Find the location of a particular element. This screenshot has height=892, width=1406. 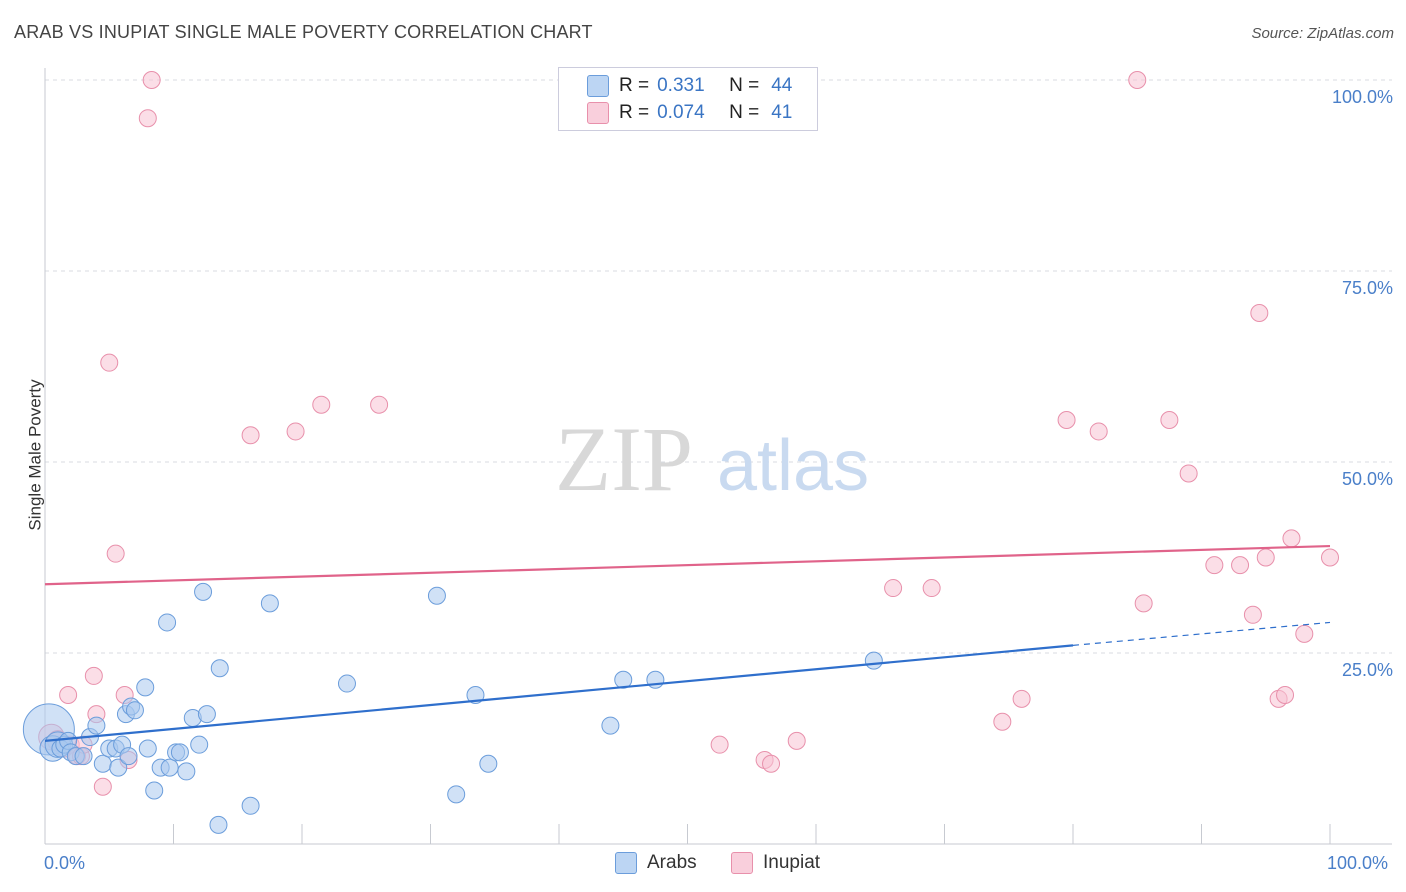

arabs-legend-swatch is located at coordinates (626, 863).